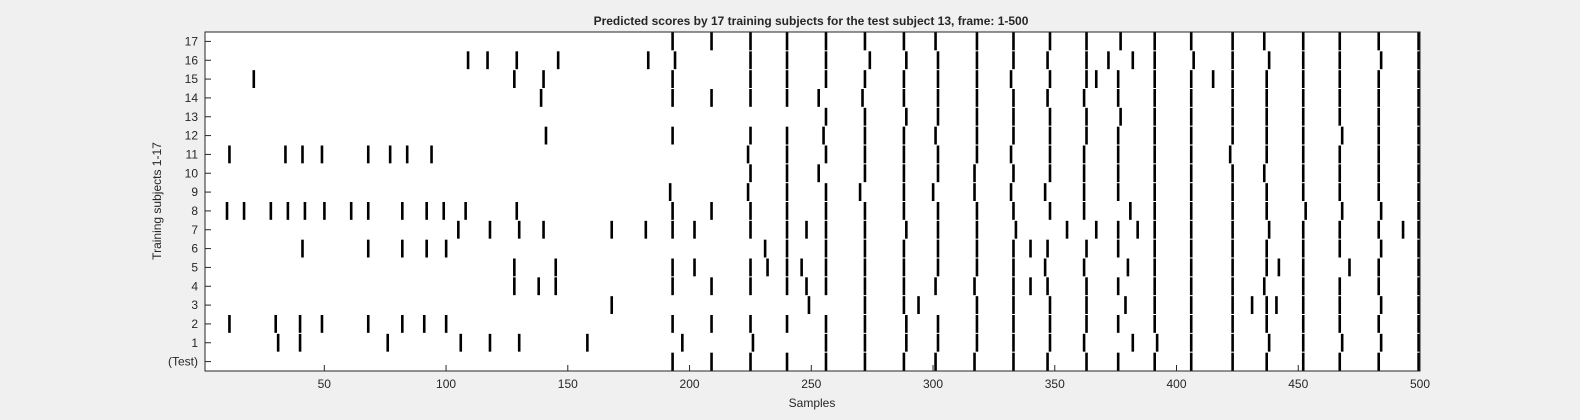  What do you see at coordinates (446, 384) in the screenshot?
I see `x-tick-label-100: 100` at bounding box center [446, 384].